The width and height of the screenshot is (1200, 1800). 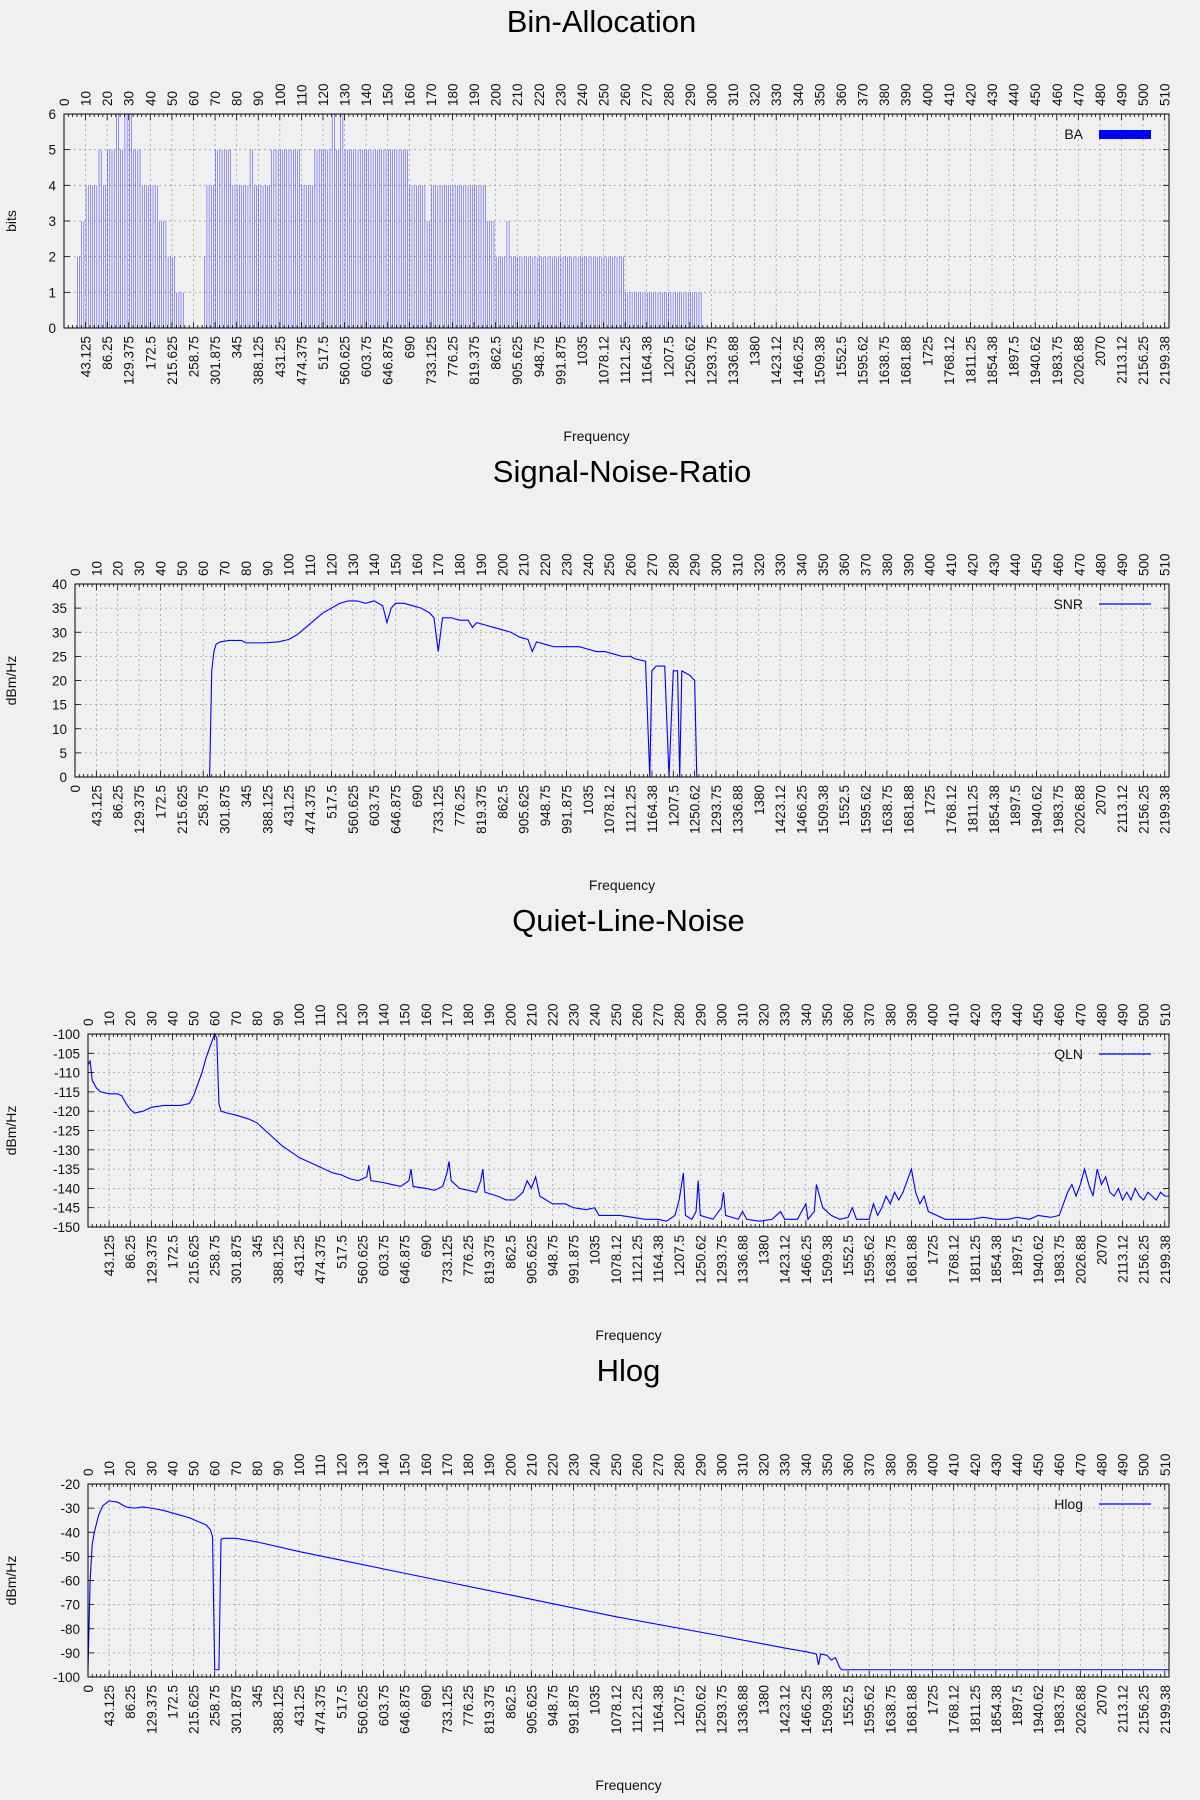 I want to click on top-tick-label: 470, so click(x=1079, y=564).